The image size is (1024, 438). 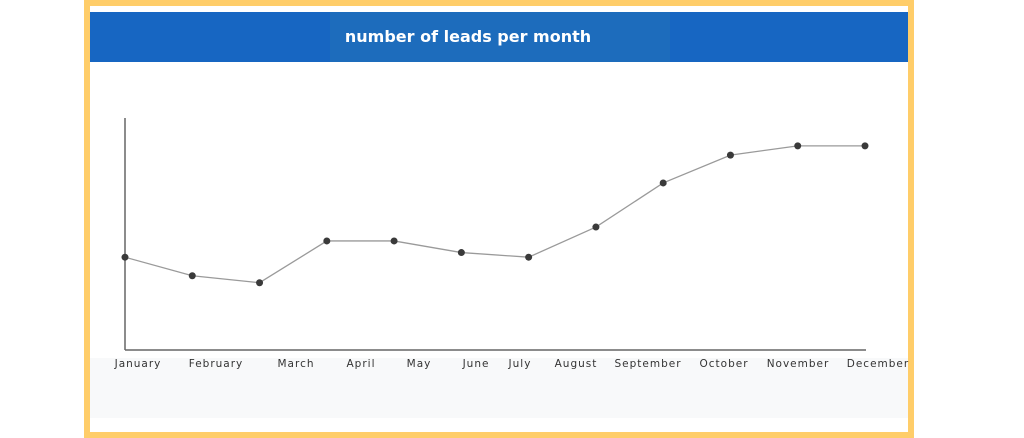 I want to click on header-highlight, so click(x=500, y=37).